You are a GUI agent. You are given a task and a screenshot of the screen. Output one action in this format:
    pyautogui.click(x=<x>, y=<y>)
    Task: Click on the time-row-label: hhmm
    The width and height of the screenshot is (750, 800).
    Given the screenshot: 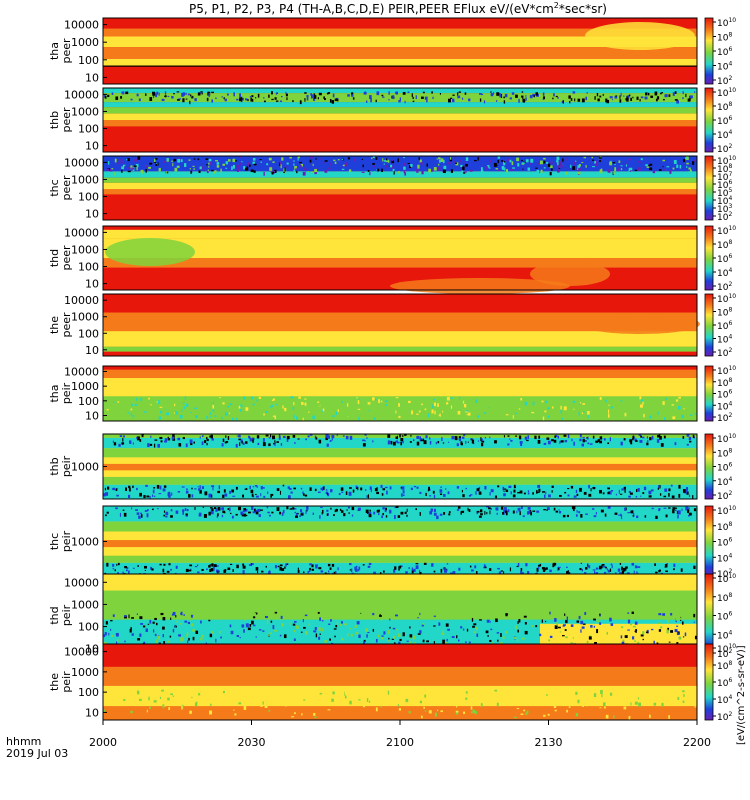 What is the action you would take?
    pyautogui.click(x=23, y=741)
    